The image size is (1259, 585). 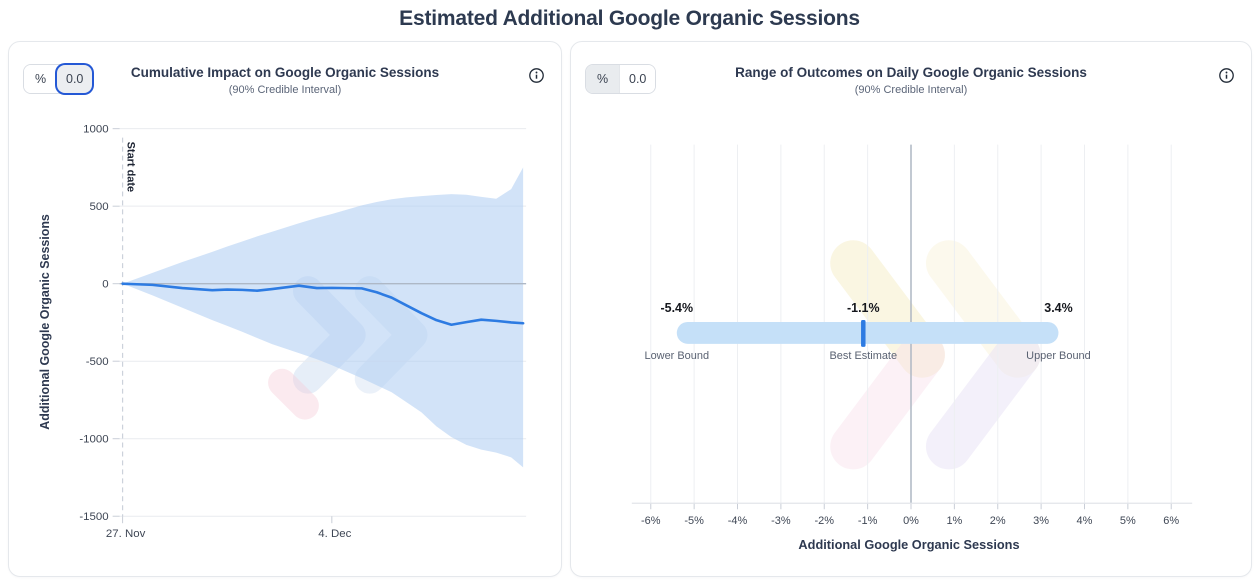 I want to click on svg-text: -4%, so click(x=738, y=521).